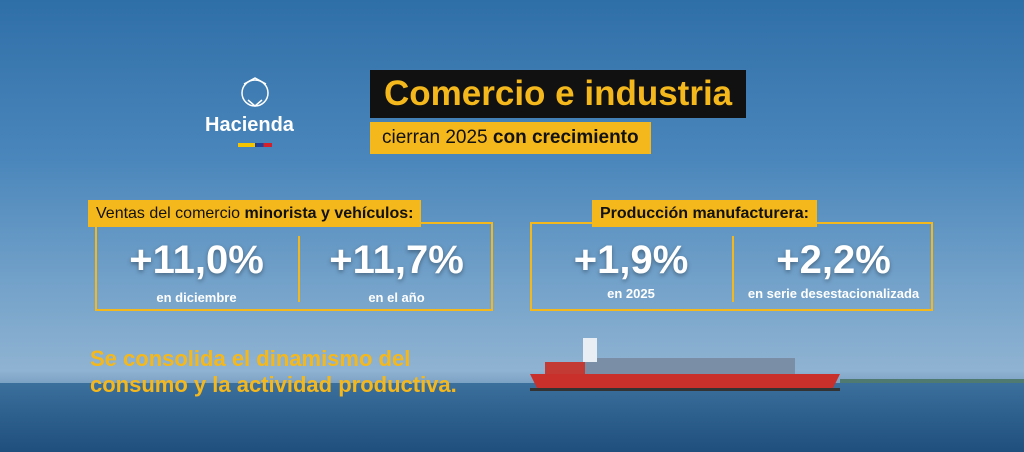 This screenshot has height=452, width=1024. I want to click on header-bold: minorista y vehículos:, so click(329, 213).